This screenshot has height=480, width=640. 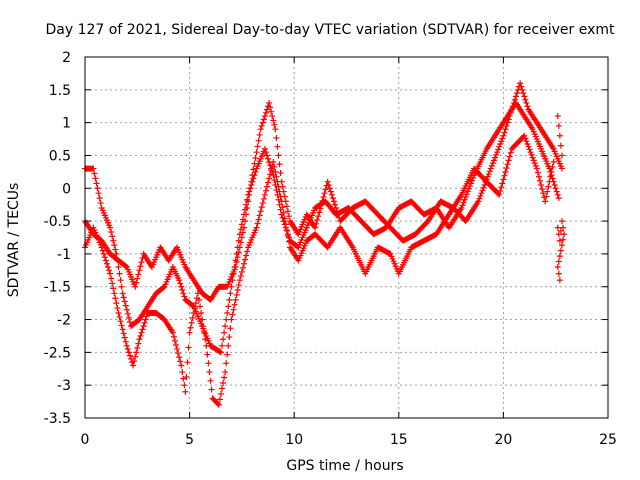 What do you see at coordinates (64, 321) in the screenshot?
I see `y-tick-label: -2` at bounding box center [64, 321].